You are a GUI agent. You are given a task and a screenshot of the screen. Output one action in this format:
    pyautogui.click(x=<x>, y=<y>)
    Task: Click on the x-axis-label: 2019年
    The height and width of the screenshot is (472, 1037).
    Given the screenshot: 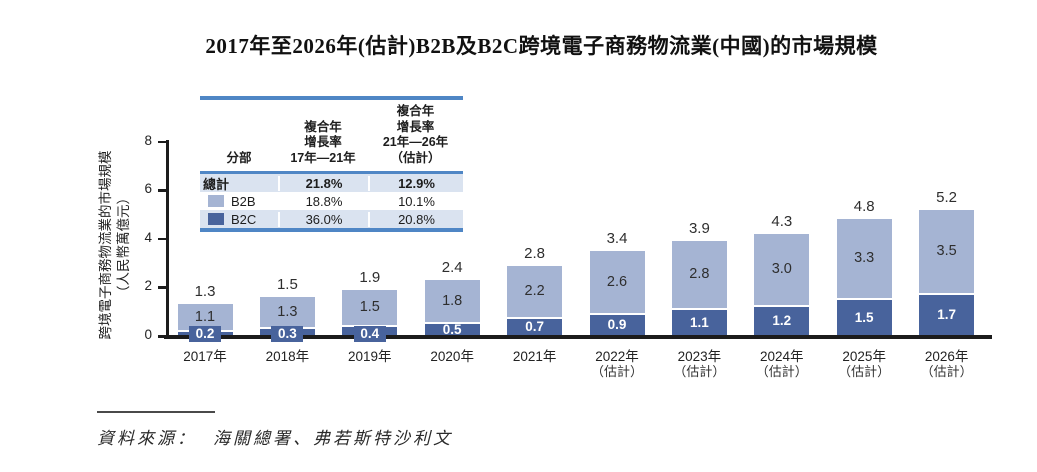 What is the action you would take?
    pyautogui.click(x=370, y=356)
    